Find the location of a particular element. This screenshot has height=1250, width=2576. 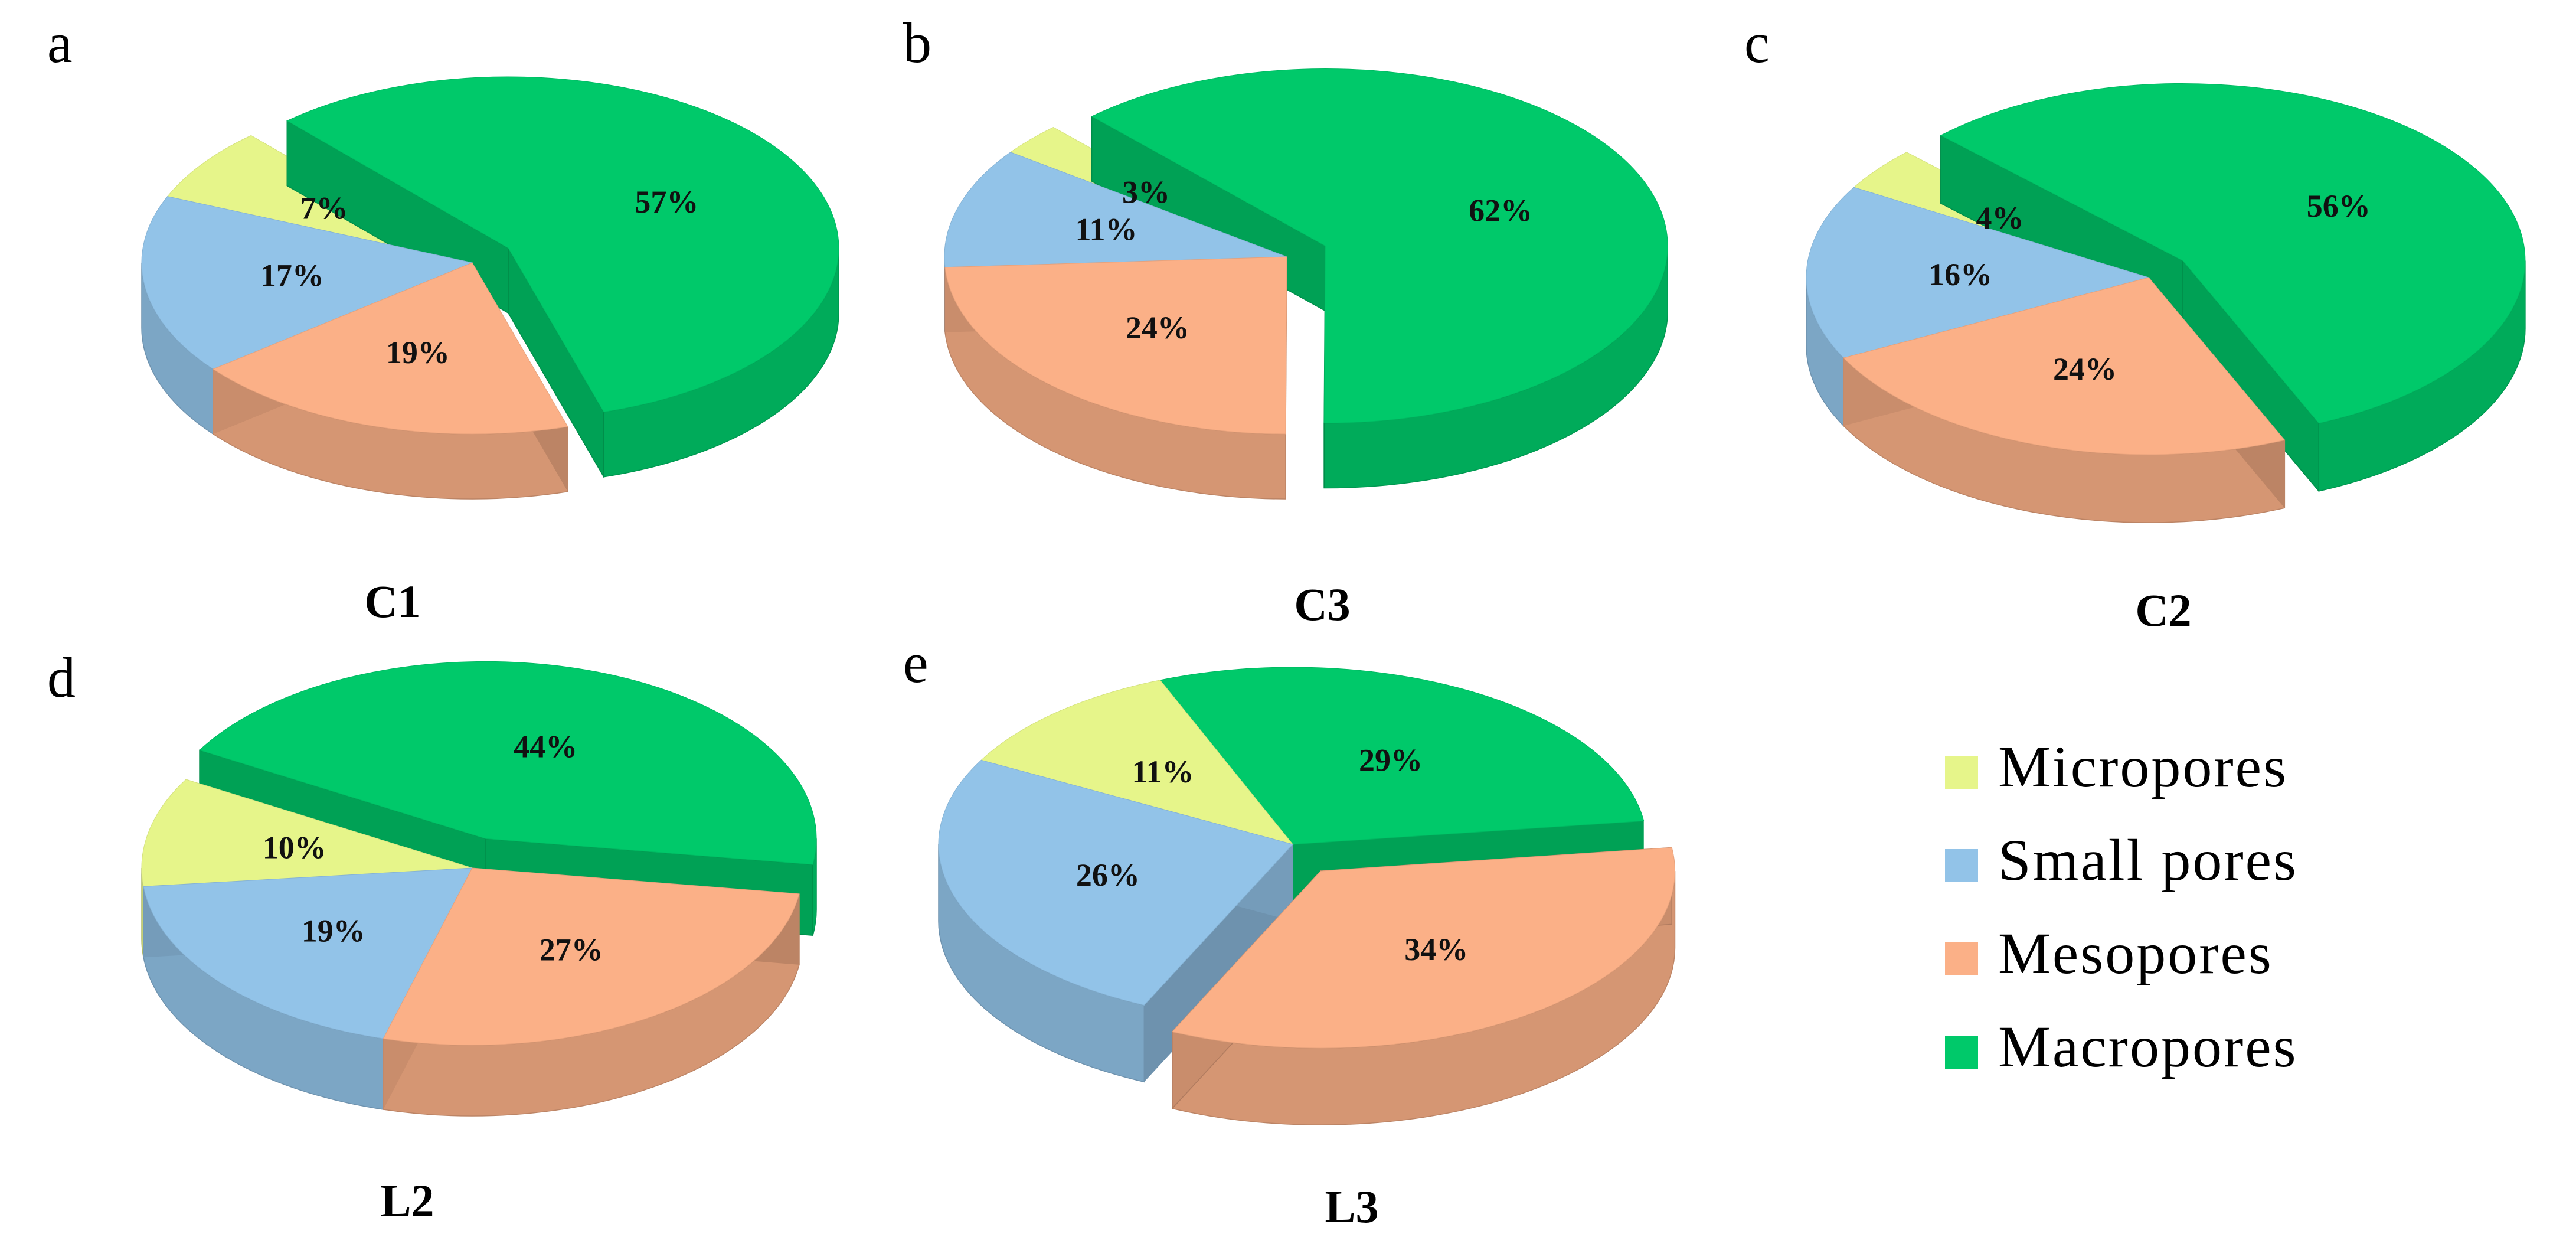

slice-label-d-small: 19% is located at coordinates (333, 931).